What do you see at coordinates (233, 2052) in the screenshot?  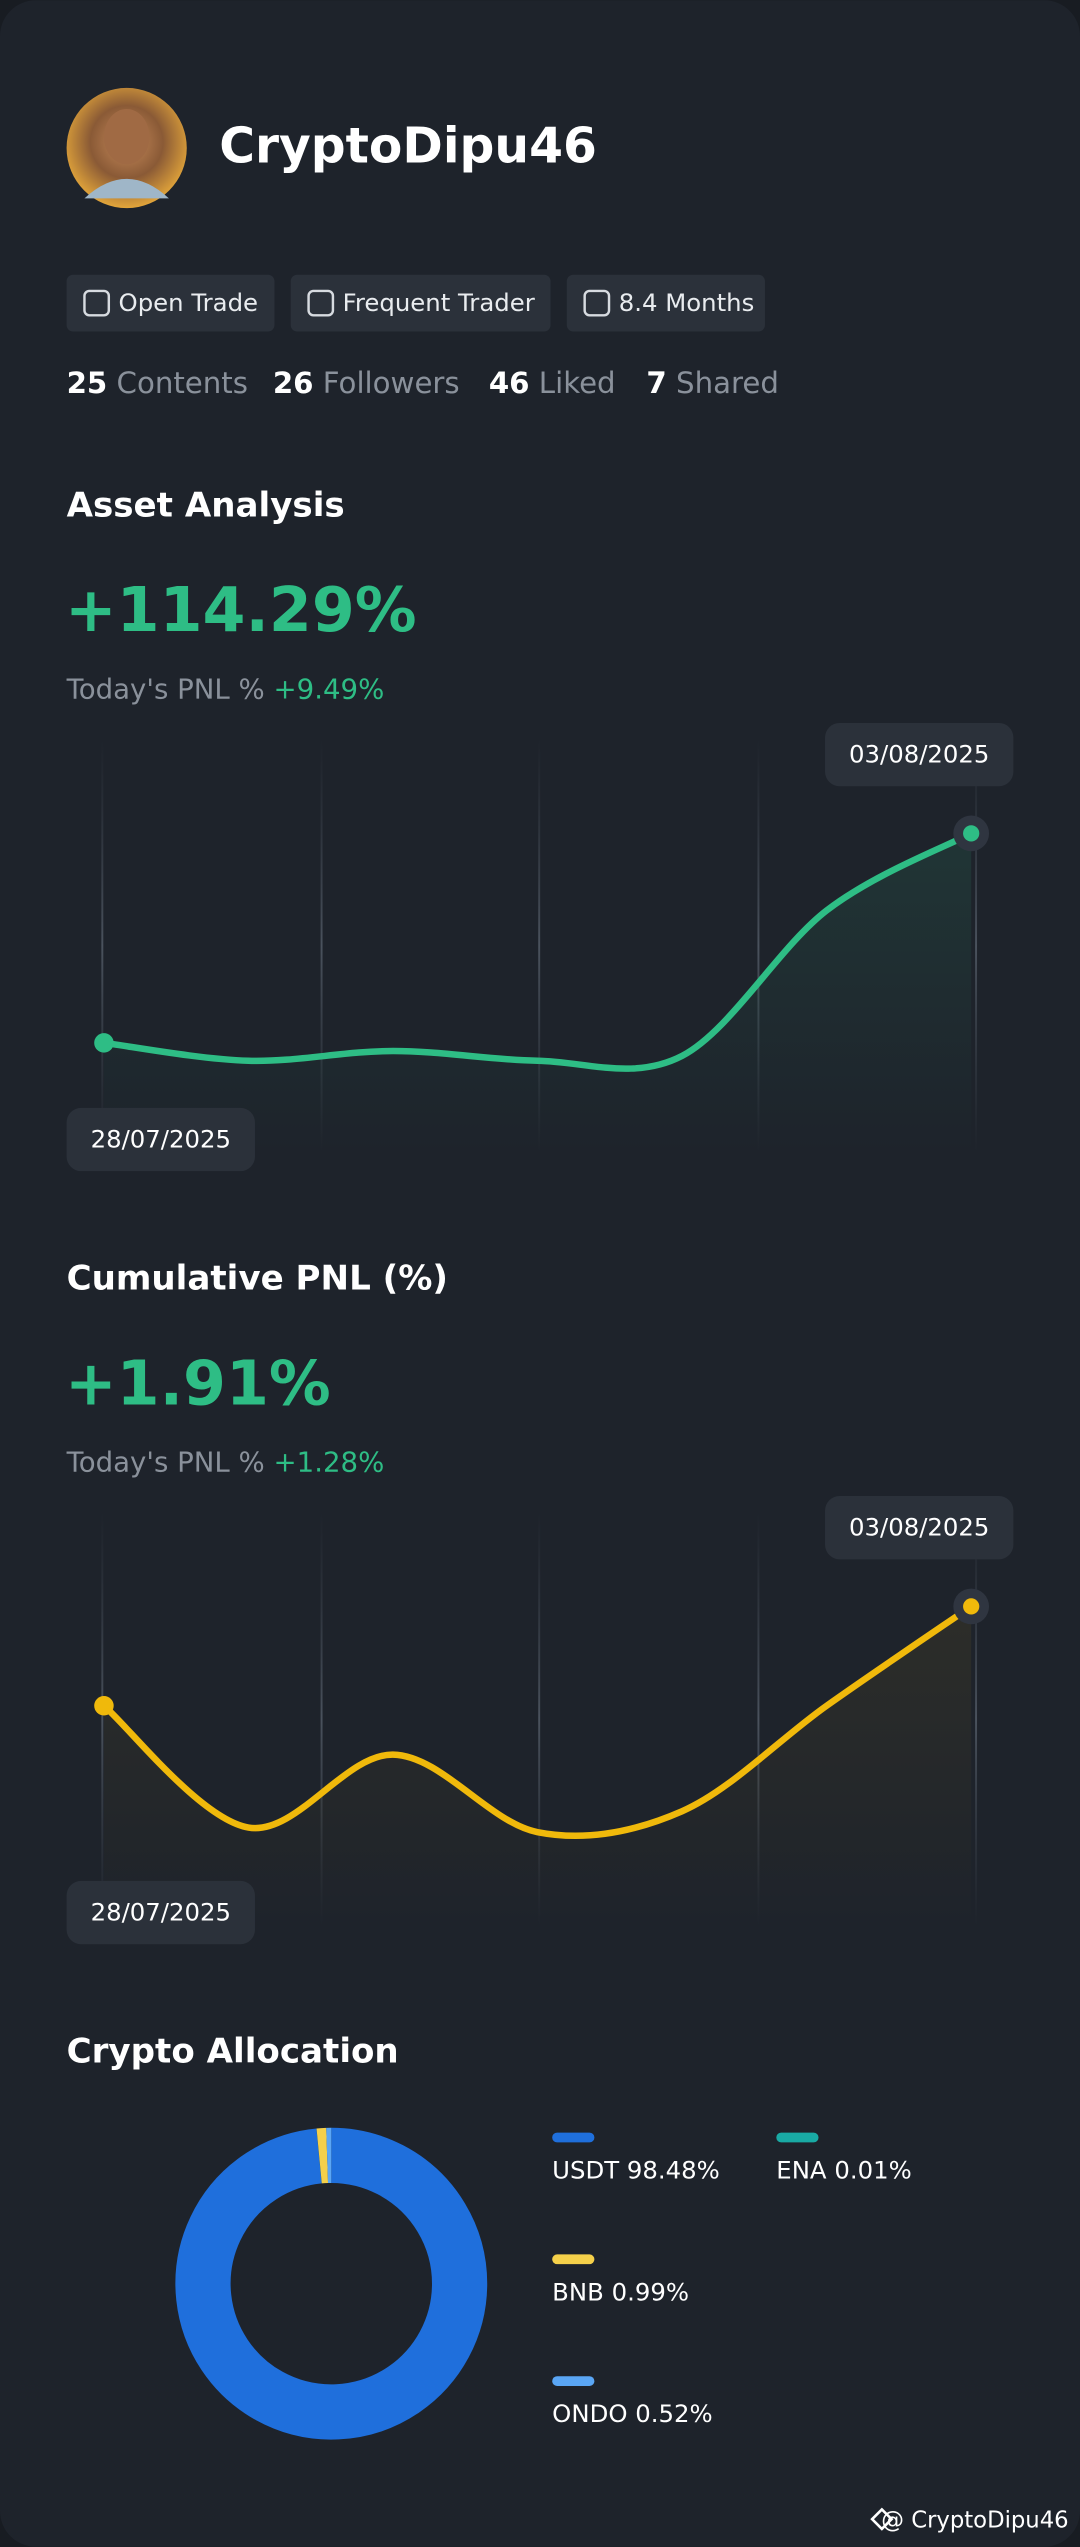 I see `section-title: Crypto Allocation` at bounding box center [233, 2052].